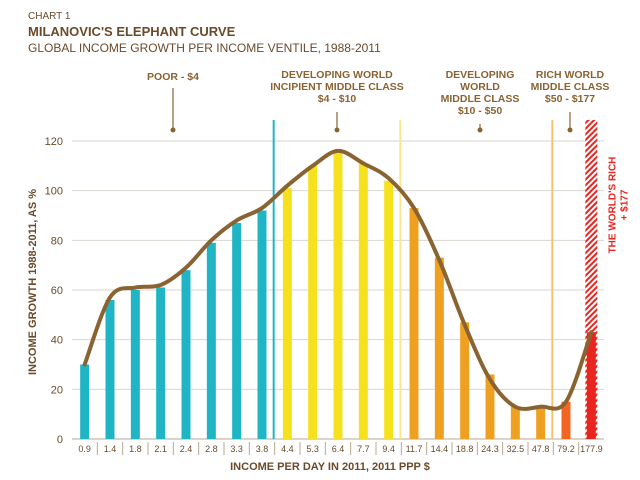 The width and height of the screenshot is (640, 480). What do you see at coordinates (110, 449) in the screenshot?
I see `x-tick-label: 1.4` at bounding box center [110, 449].